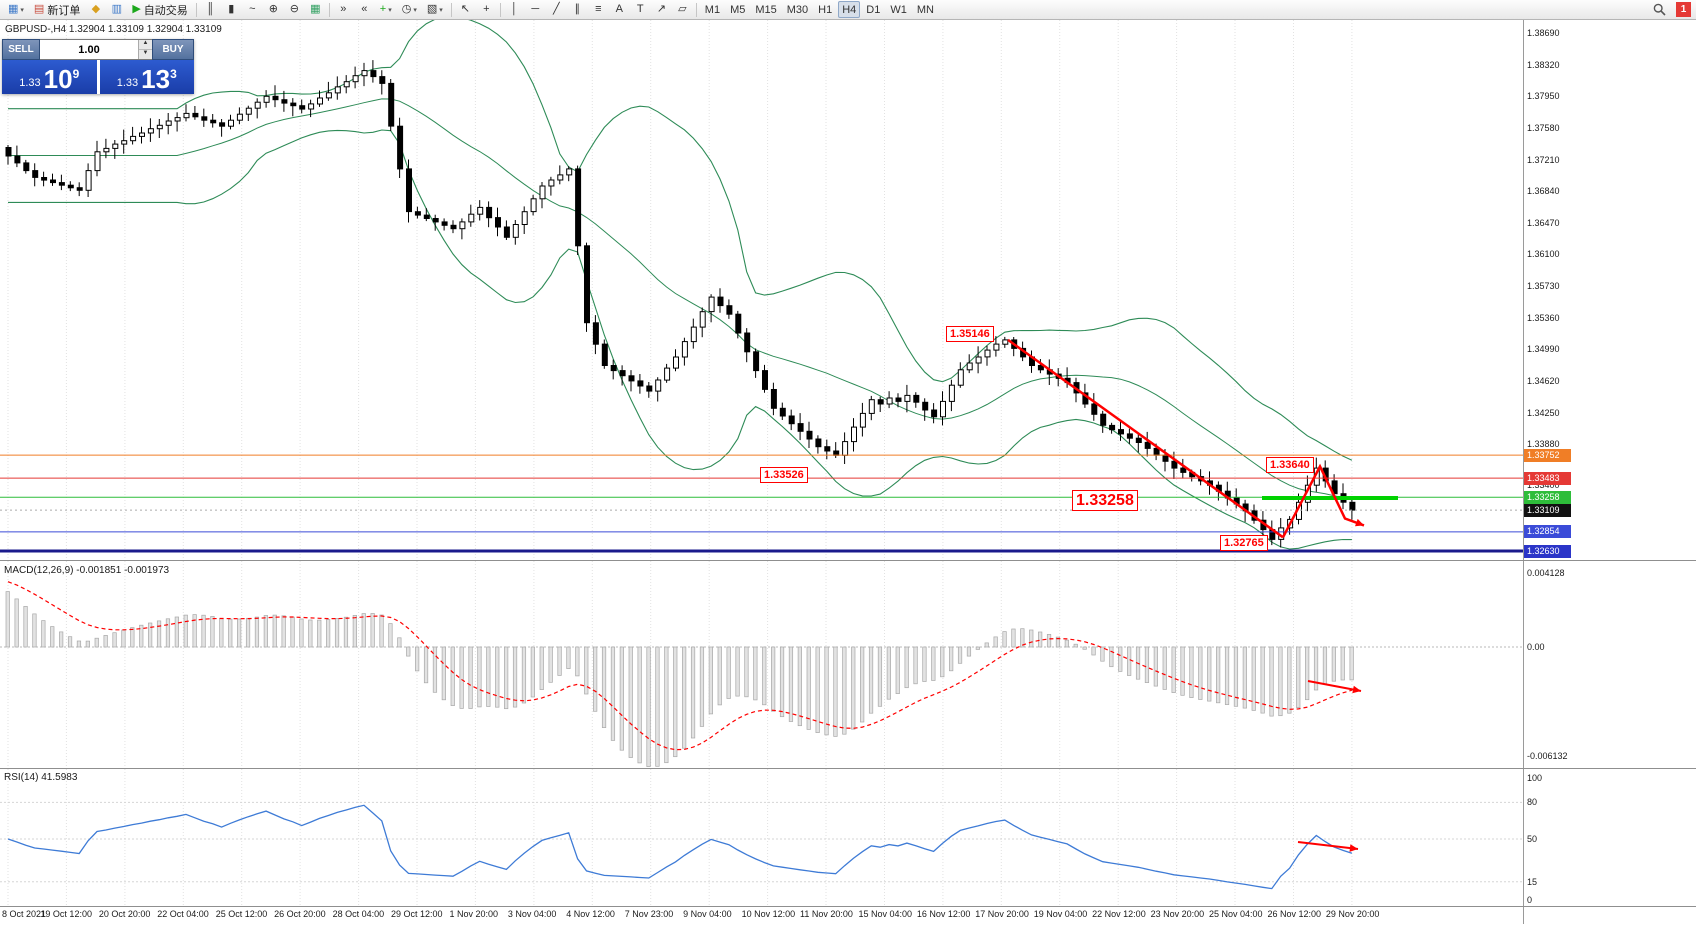 The height and width of the screenshot is (940, 1696). Describe the element at coordinates (925, 9) in the screenshot. I see `timeframe-mn-button: MN` at that location.